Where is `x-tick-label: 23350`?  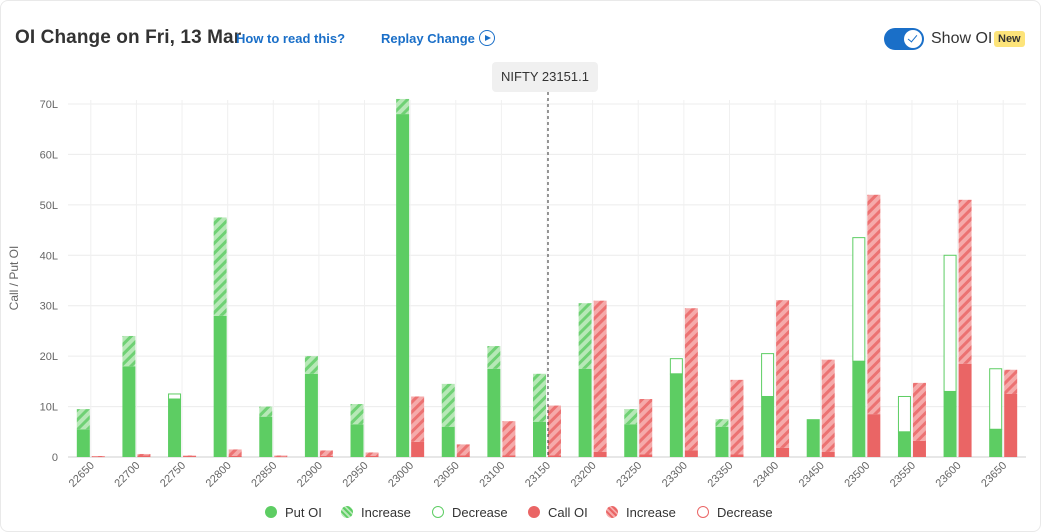
x-tick-label: 23350 is located at coordinates (720, 475).